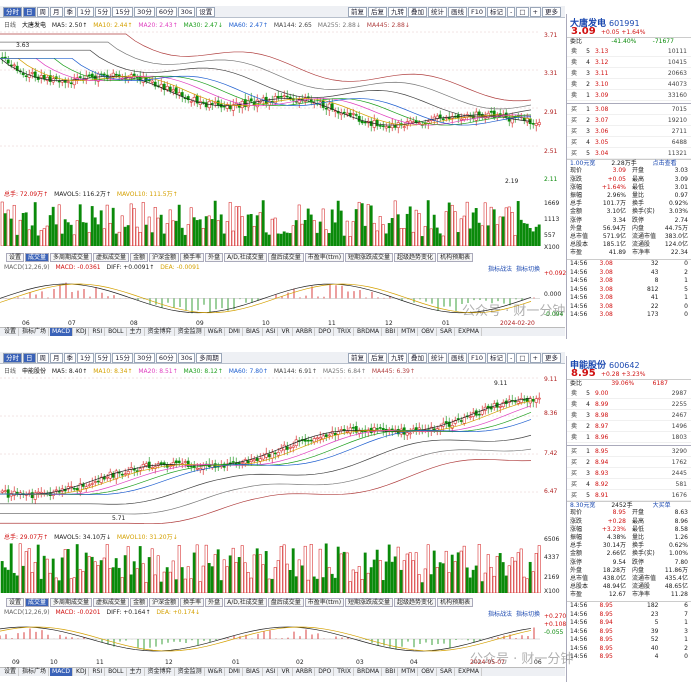 The width and height of the screenshot is (691, 688). What do you see at coordinates (56, 11) in the screenshot?
I see `tab-monthly: 月` at bounding box center [56, 11].